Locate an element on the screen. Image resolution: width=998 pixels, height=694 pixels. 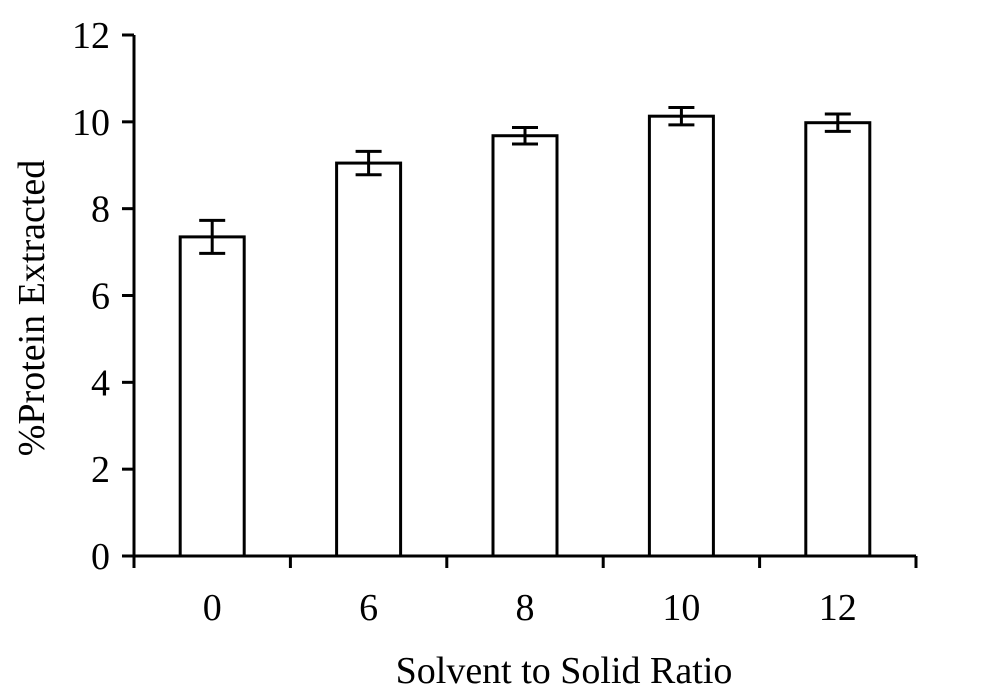
y-tick-label: 8 is located at coordinates (100, 210).